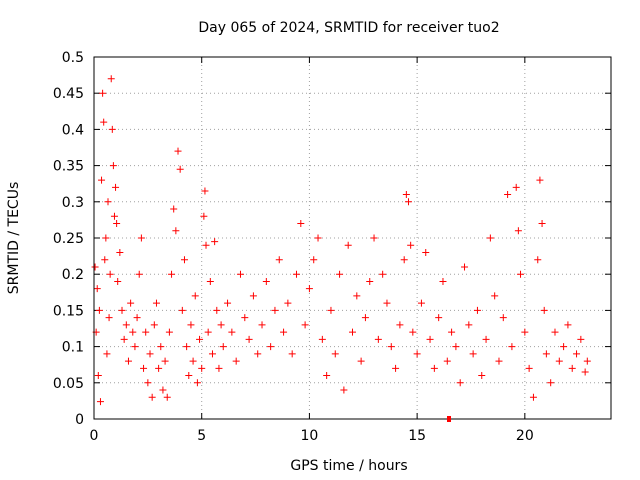 This screenshot has width=640, height=480. I want to click on x-tick-label: 5, so click(201, 436).